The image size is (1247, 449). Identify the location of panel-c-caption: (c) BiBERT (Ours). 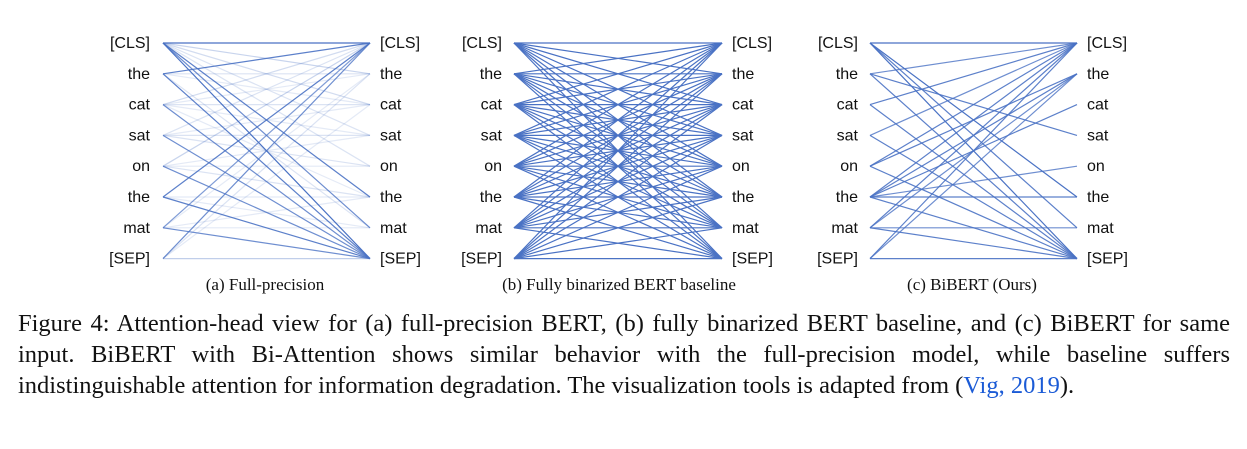
(972, 284).